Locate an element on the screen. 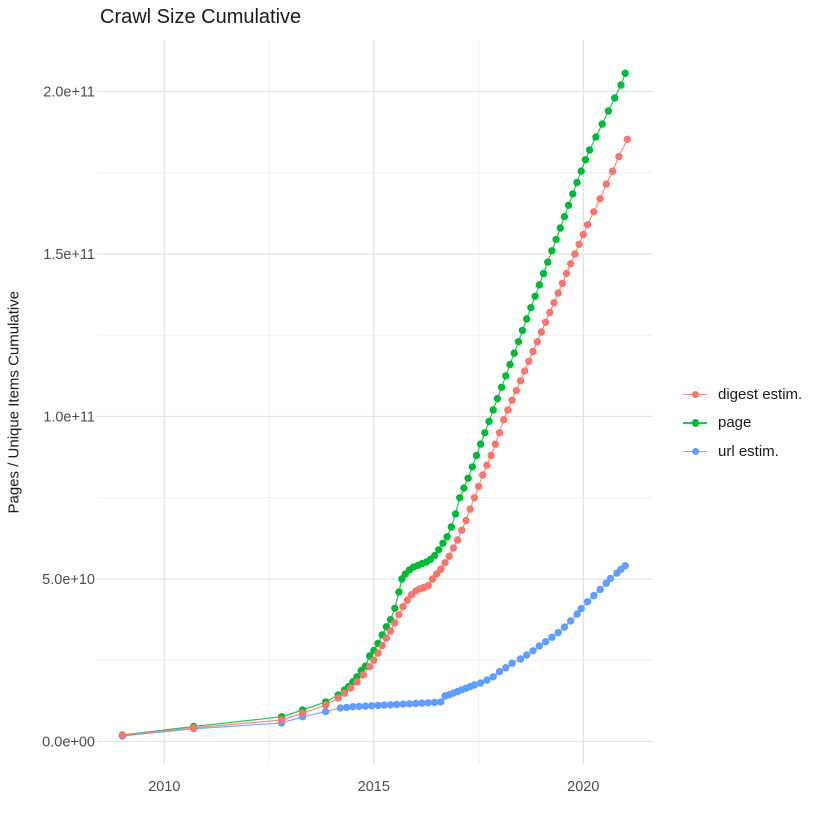 The height and width of the screenshot is (827, 826). legend-key-digest-estim is located at coordinates (695, 394).